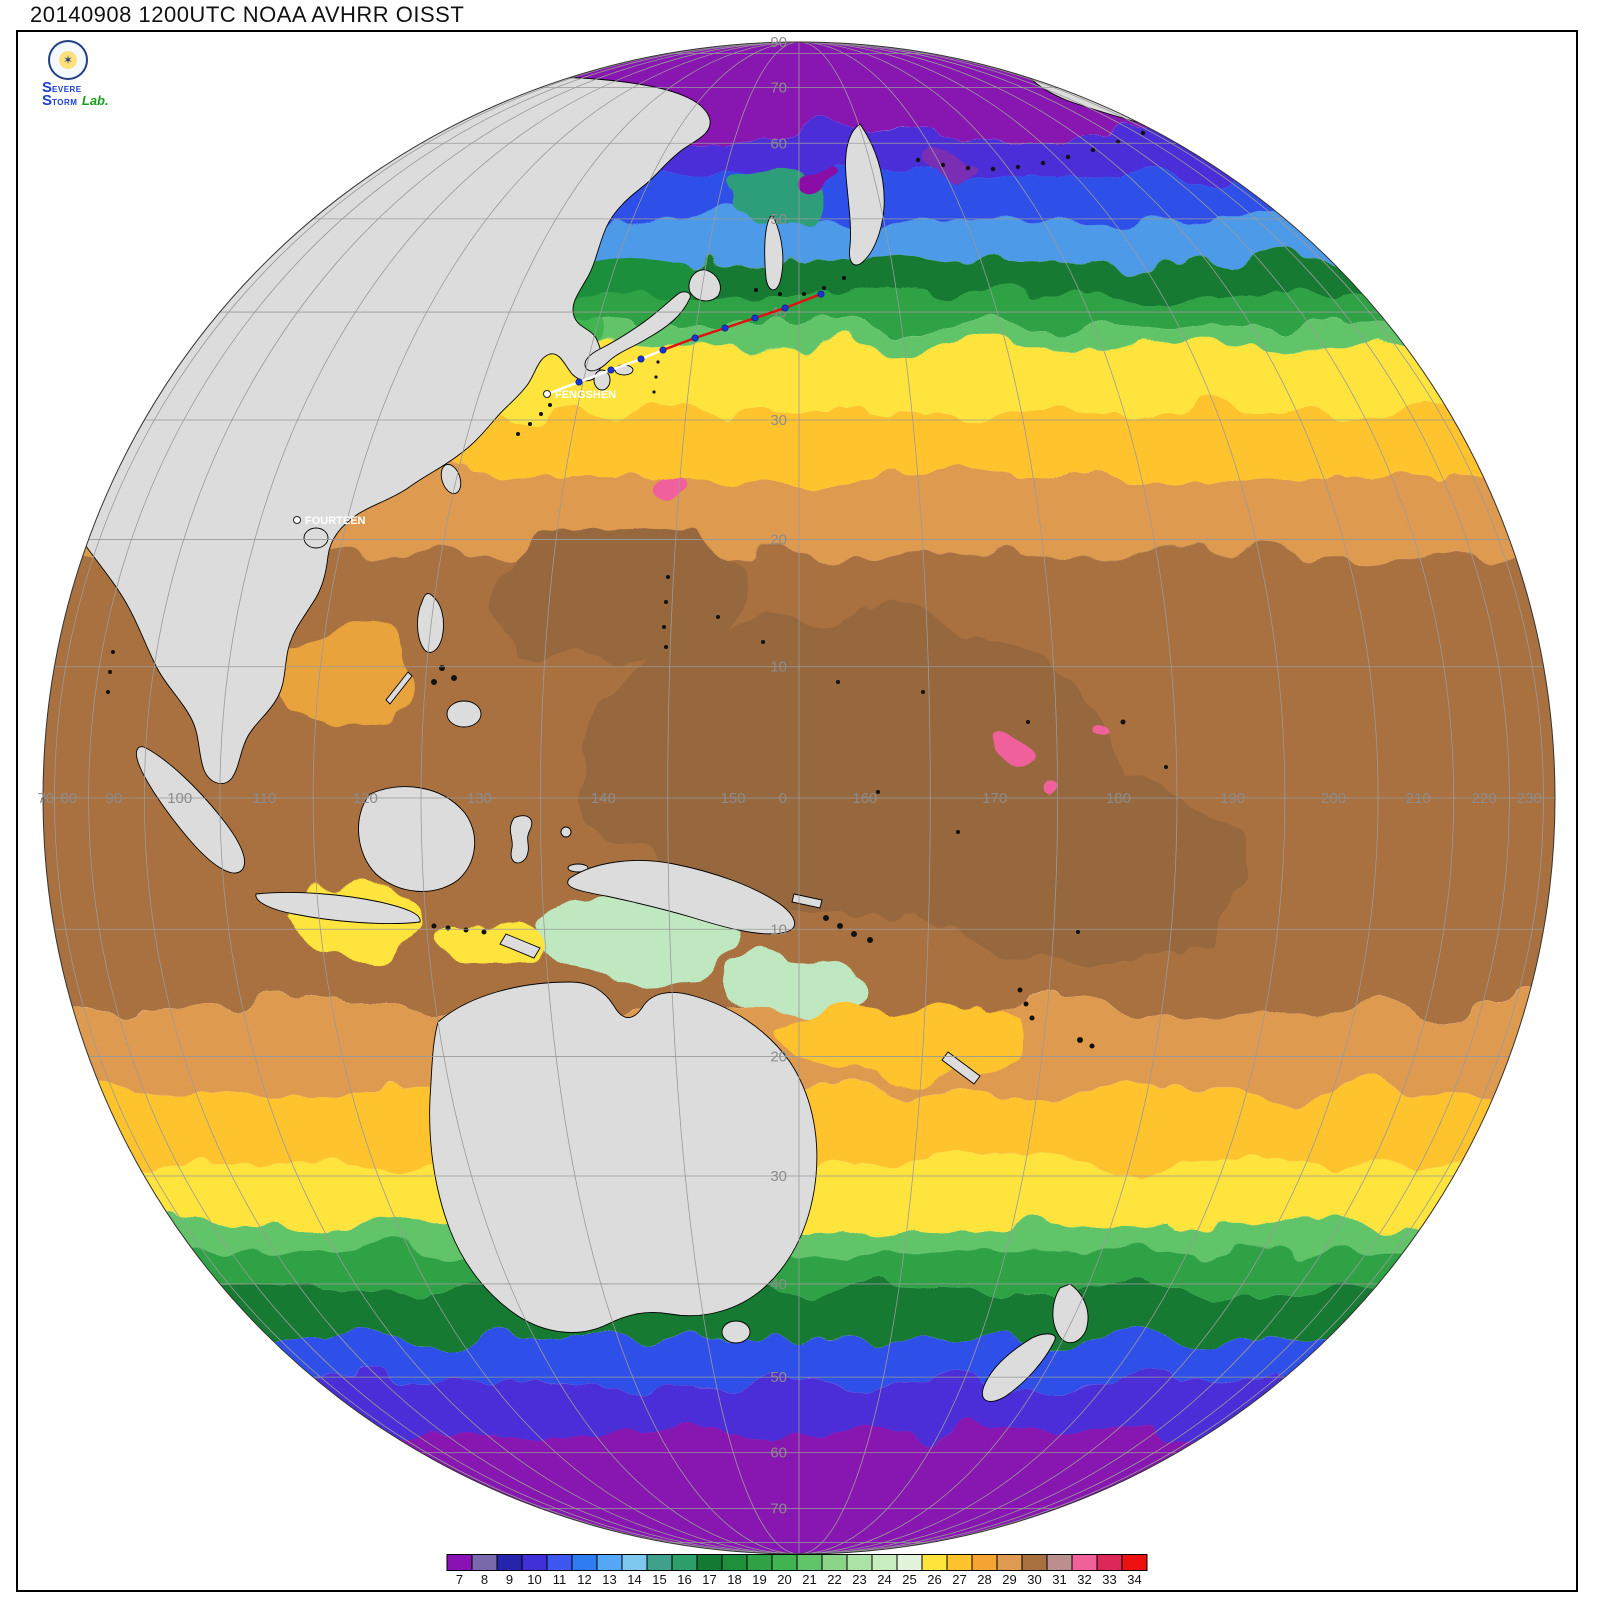 Image resolution: width=1600 pixels, height=1600 pixels. Describe the element at coordinates (778, 1453) in the screenshot. I see `latitude-label: 60` at that location.